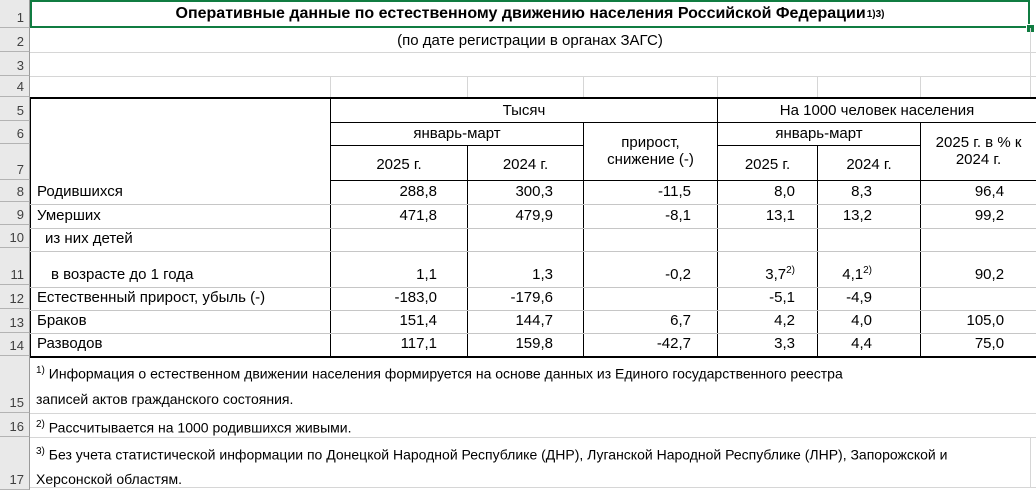  What do you see at coordinates (15, 213) in the screenshot?
I see `row-header-9: 9` at bounding box center [15, 213].